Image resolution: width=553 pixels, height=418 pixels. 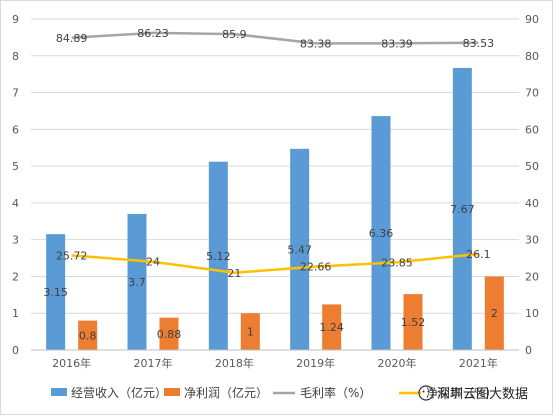 I want to click on bar-data-label: 0.8, so click(x=88, y=335).